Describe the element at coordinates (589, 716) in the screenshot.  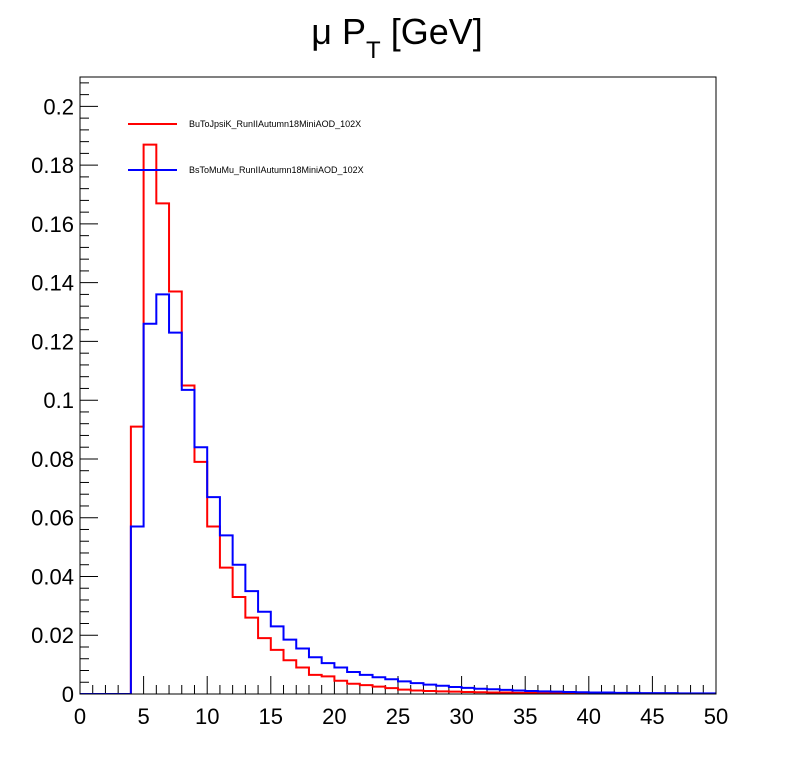
I see `x-tick-label: 40` at that location.